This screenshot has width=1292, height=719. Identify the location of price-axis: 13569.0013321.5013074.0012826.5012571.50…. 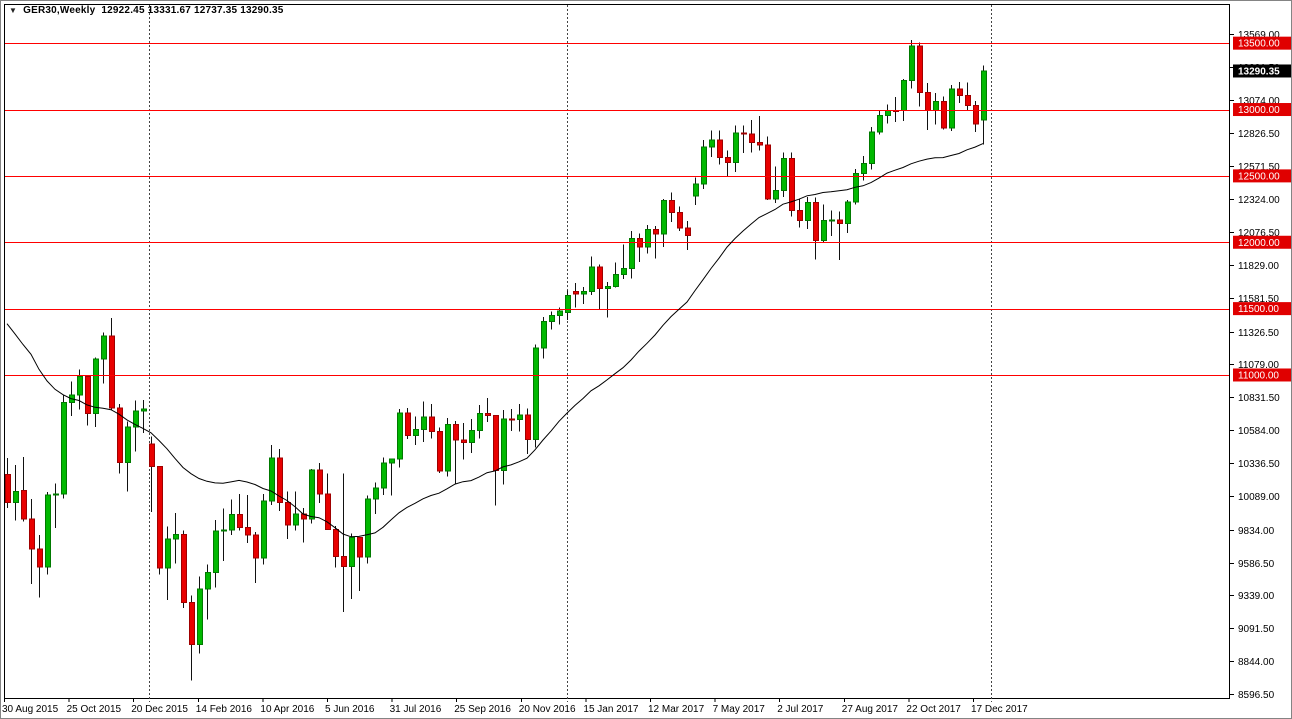
(1260, 365).